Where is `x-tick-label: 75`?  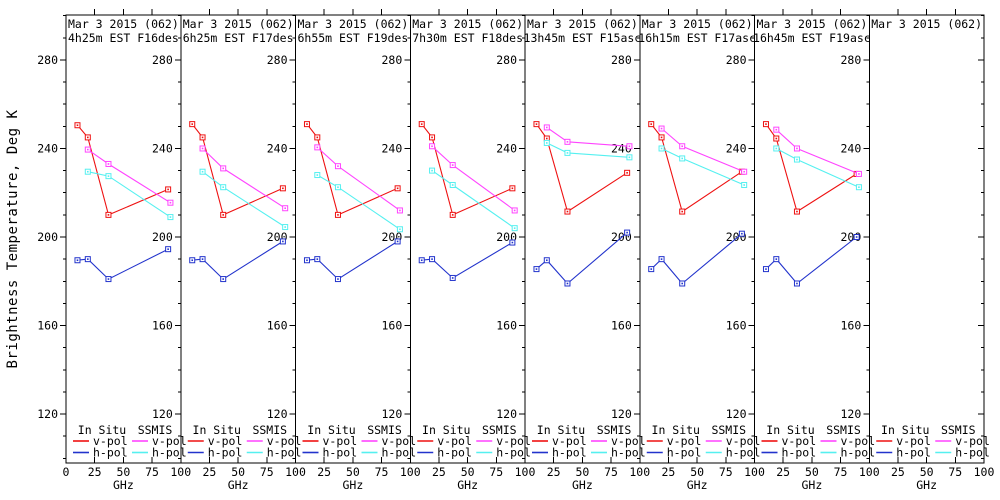 x-tick-label: 75 is located at coordinates (267, 472).